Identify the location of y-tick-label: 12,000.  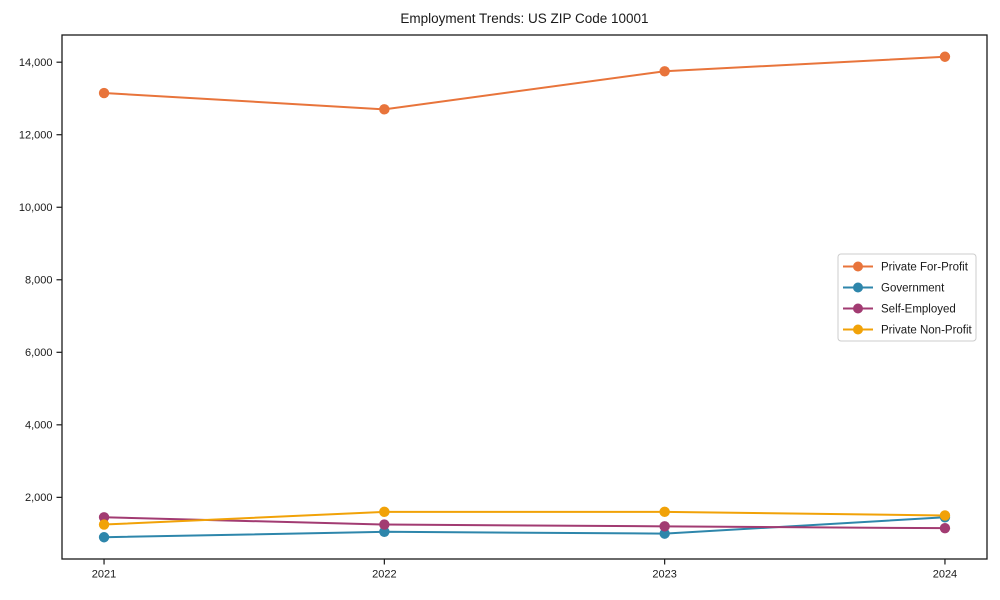
(36, 136).